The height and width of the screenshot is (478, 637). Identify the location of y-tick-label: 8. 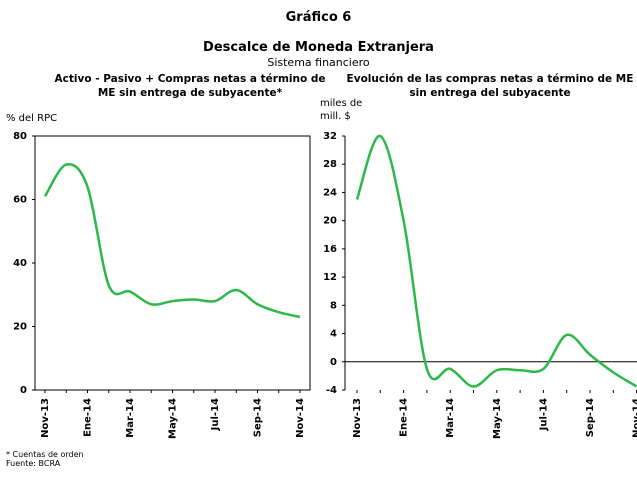
(333, 305).